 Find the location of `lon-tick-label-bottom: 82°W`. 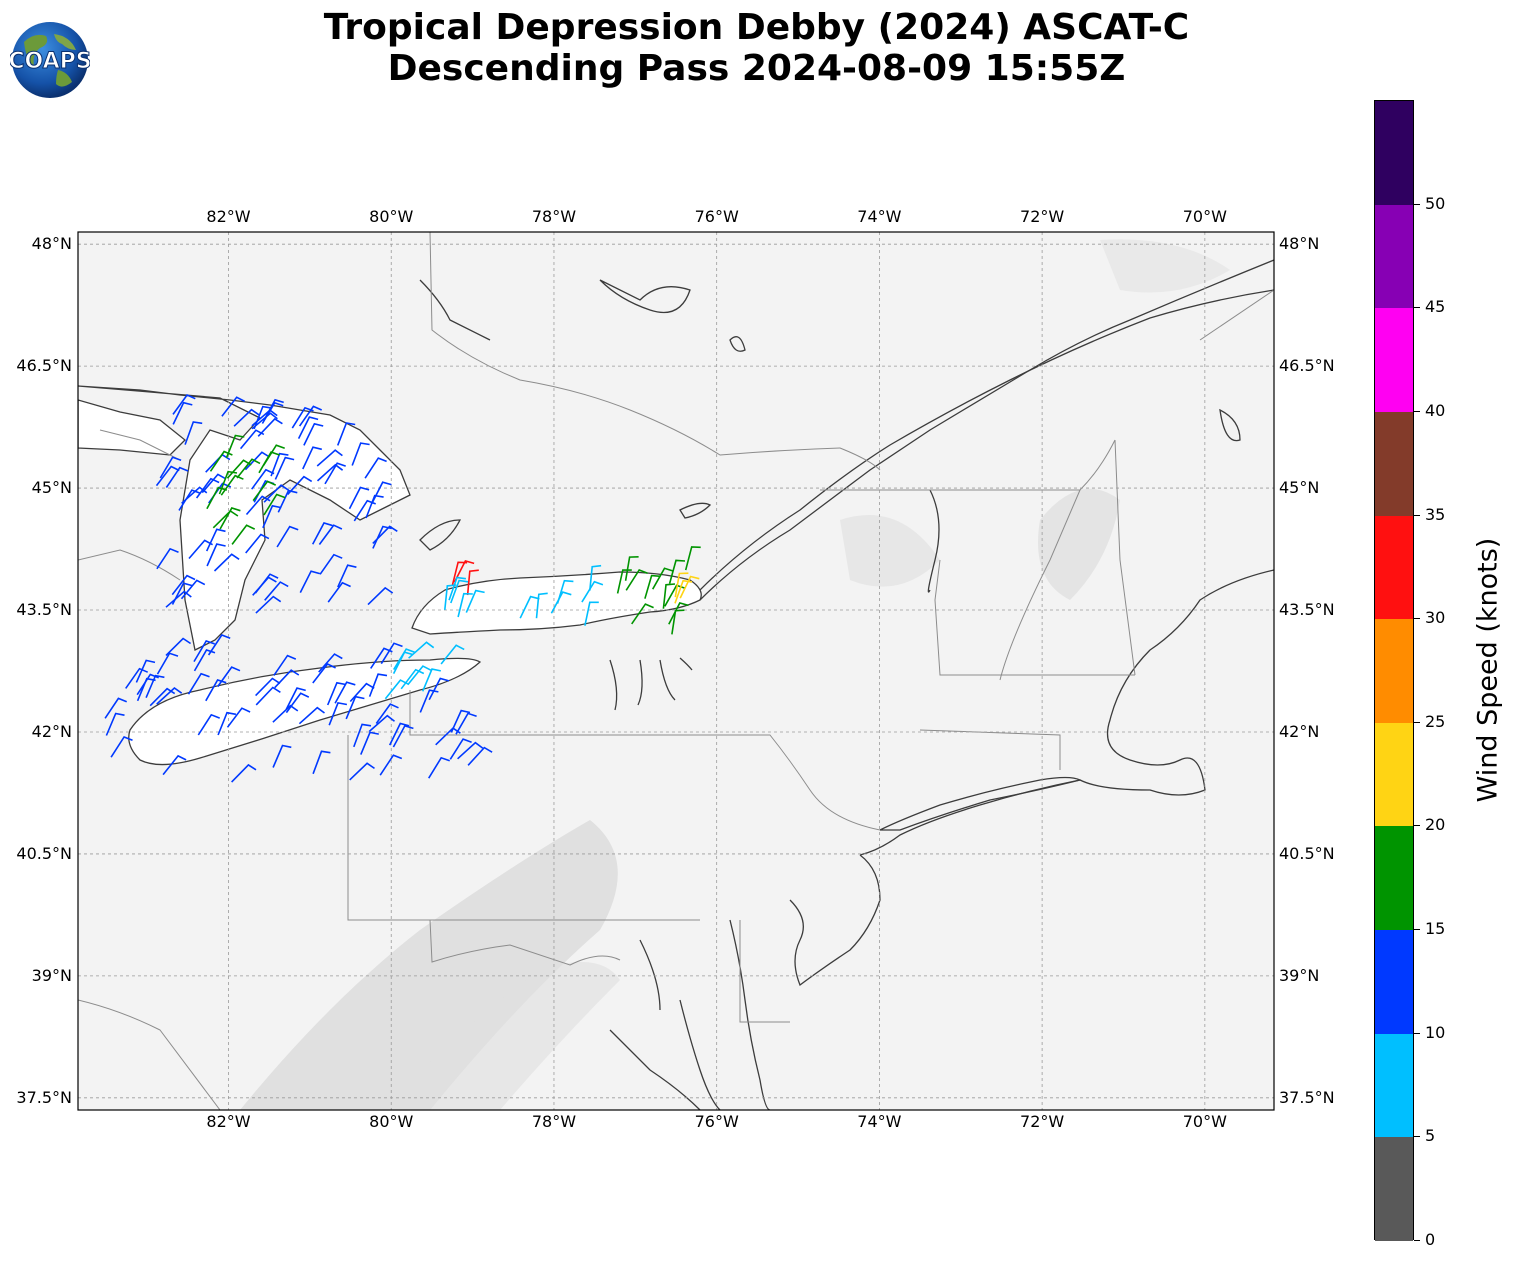

lon-tick-label-bottom: 82°W is located at coordinates (228, 1121).